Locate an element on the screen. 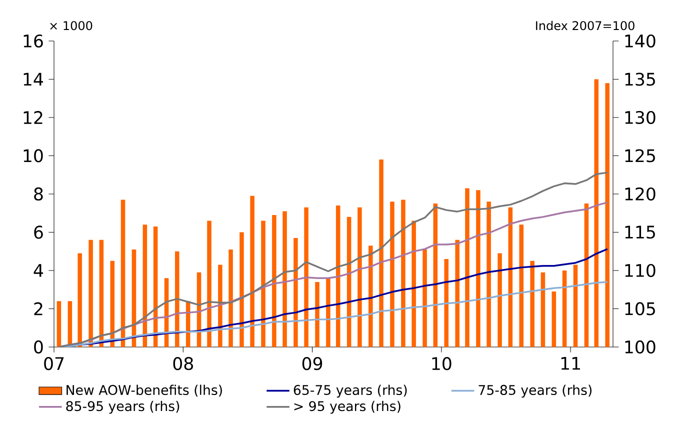 The image size is (673, 427). y2-tick-label: 110 is located at coordinates (640, 271).